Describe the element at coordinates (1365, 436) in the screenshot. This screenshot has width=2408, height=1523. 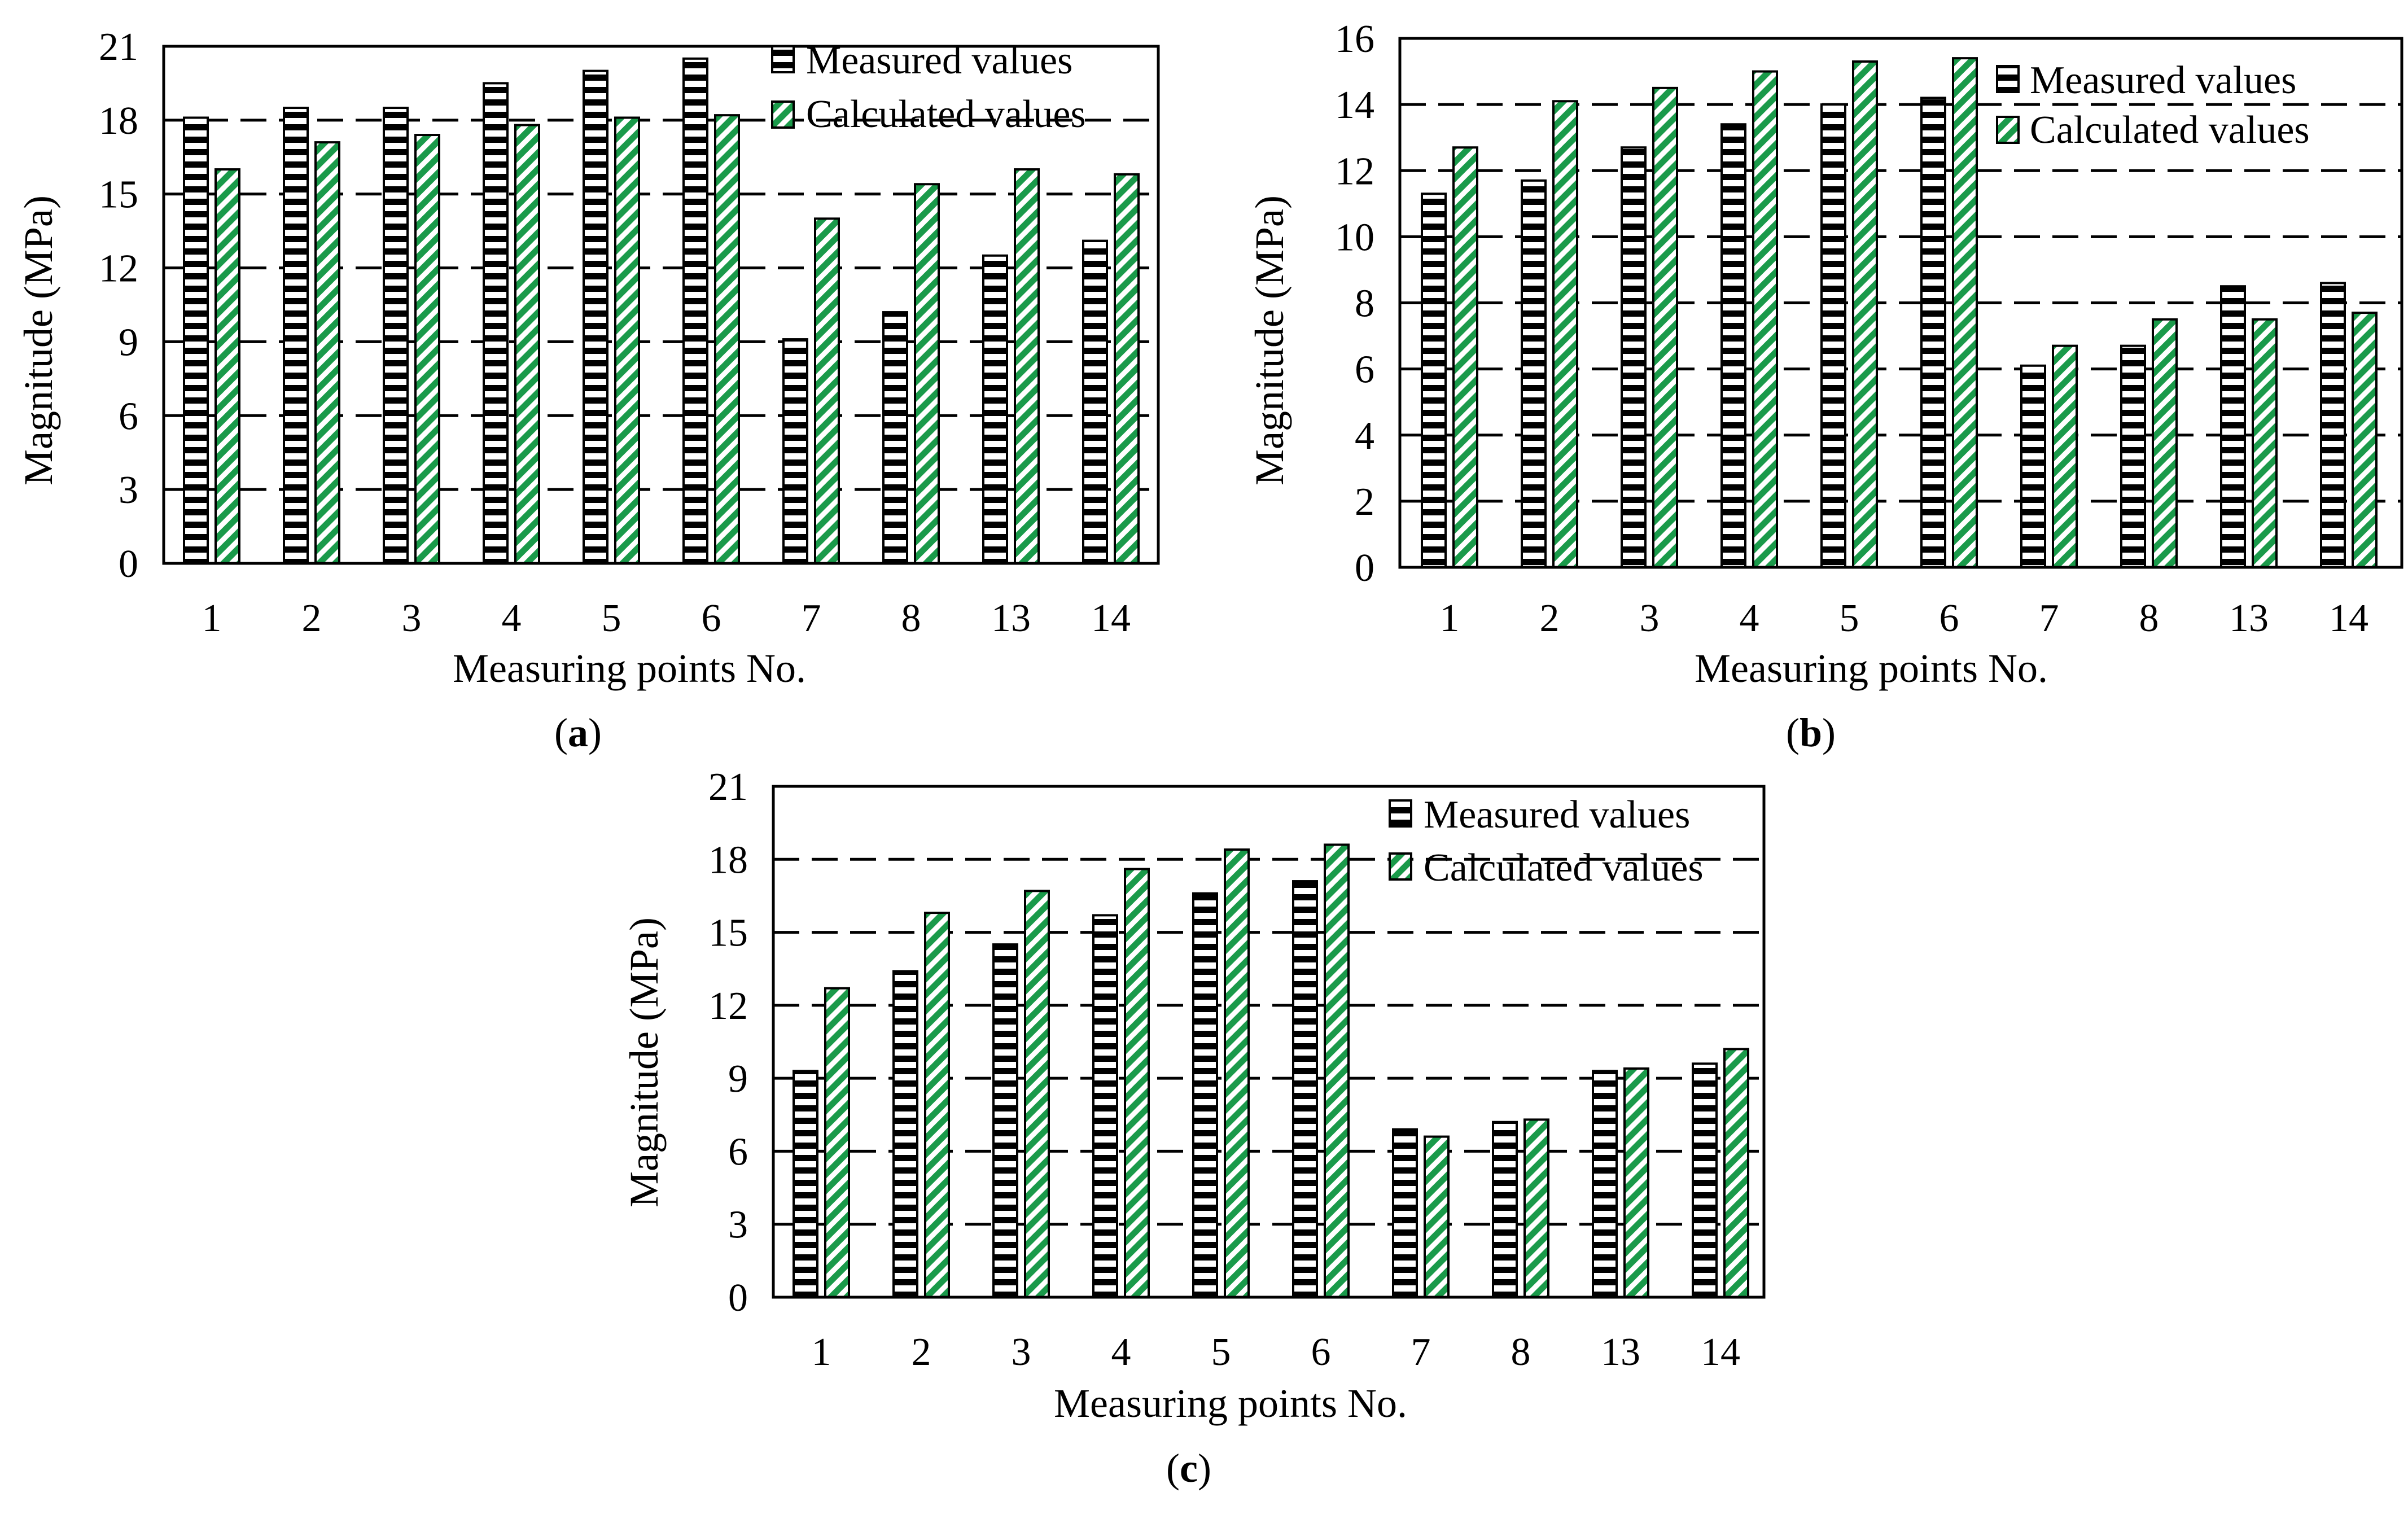
I see `y-tick-label: 4` at that location.